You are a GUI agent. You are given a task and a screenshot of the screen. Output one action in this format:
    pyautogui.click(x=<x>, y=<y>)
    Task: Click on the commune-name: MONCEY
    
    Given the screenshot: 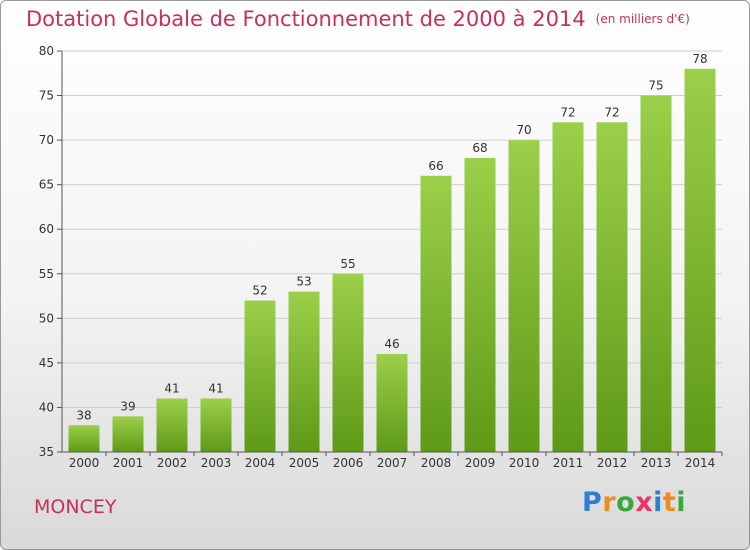 What is the action you would take?
    pyautogui.click(x=75, y=507)
    